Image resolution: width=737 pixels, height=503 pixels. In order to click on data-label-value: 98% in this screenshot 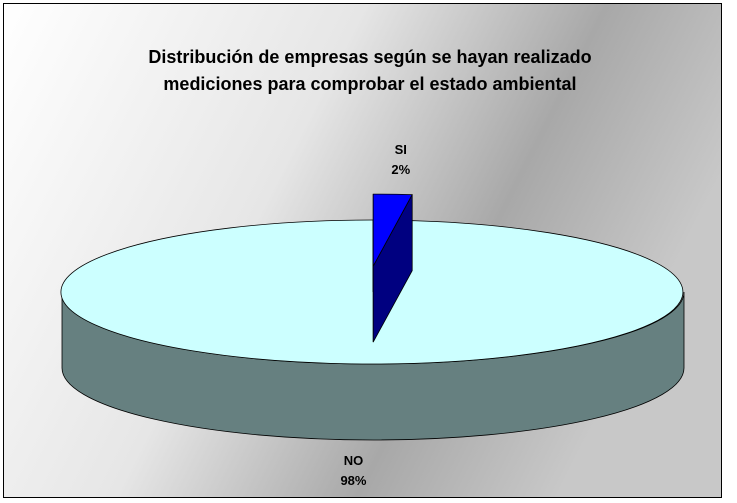, I will do `click(353, 480)`.